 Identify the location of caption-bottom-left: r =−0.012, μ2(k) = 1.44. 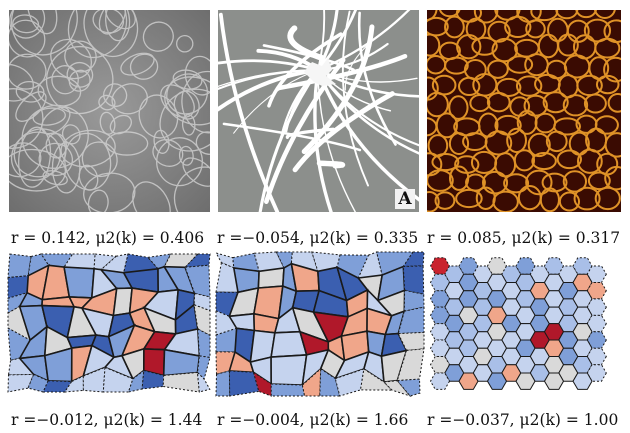
(107, 420).